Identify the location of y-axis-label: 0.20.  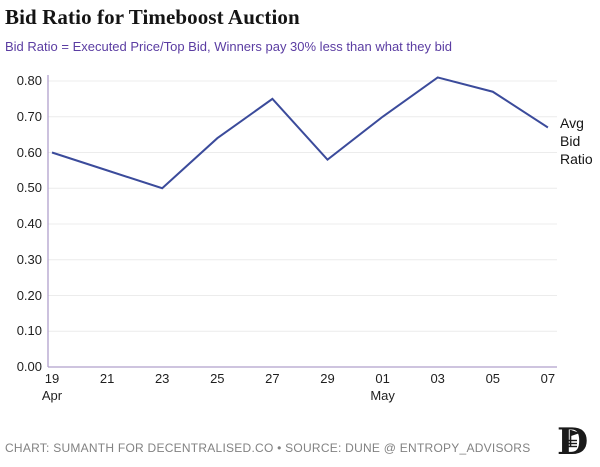
(29, 295).